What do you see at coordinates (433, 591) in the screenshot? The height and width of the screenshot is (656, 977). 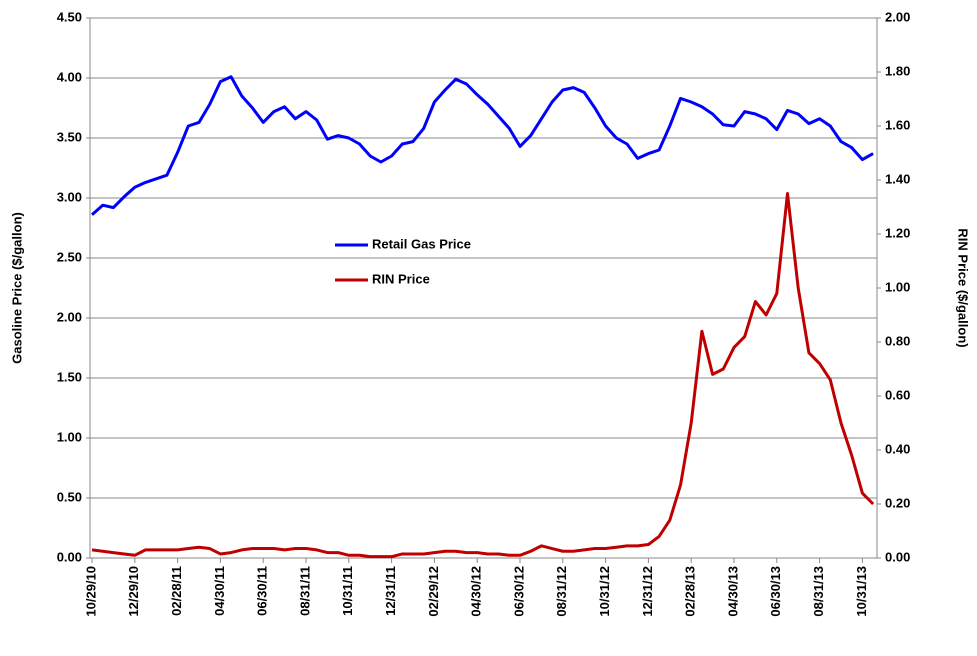 I see `x-tick-label: 02/29/12` at bounding box center [433, 591].